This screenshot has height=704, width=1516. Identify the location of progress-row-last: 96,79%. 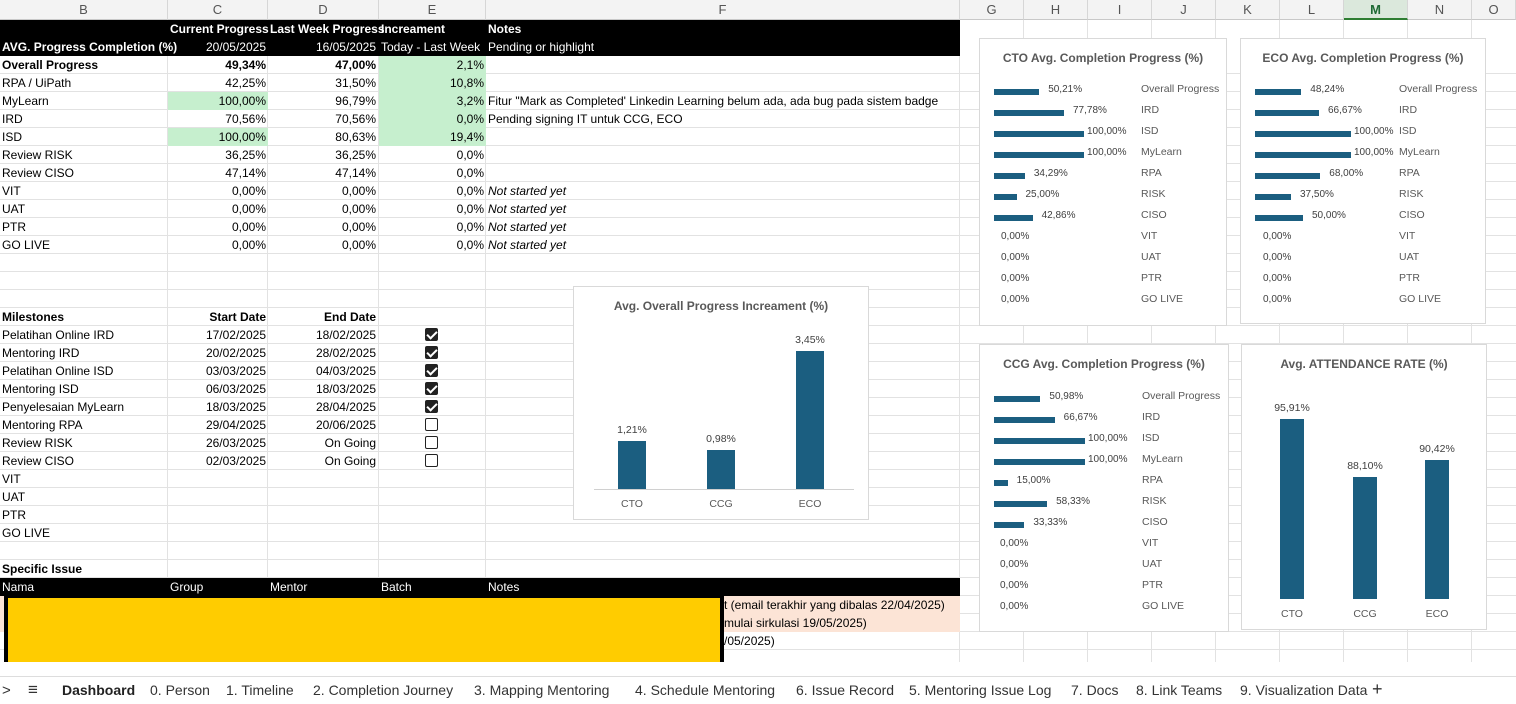
(355, 101).